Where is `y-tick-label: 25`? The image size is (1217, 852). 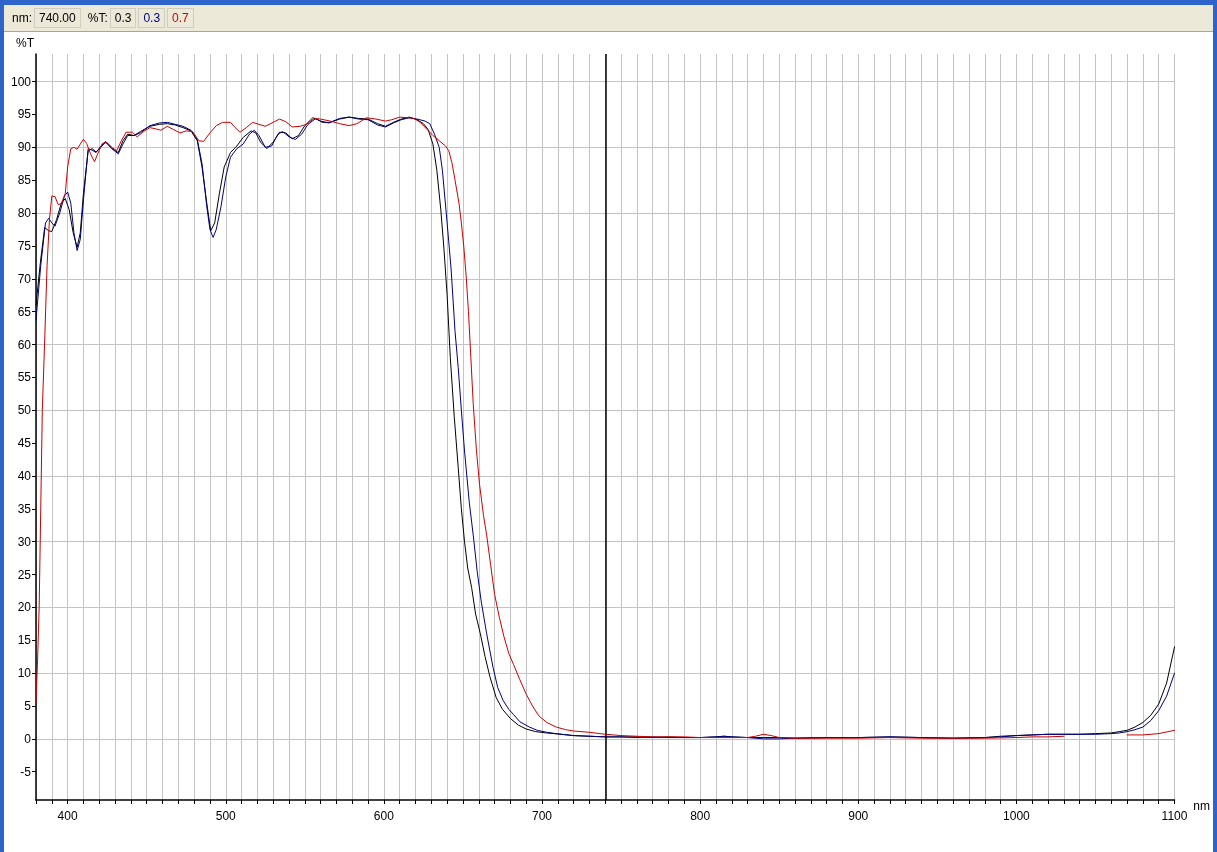 y-tick-label: 25 is located at coordinates (24, 574).